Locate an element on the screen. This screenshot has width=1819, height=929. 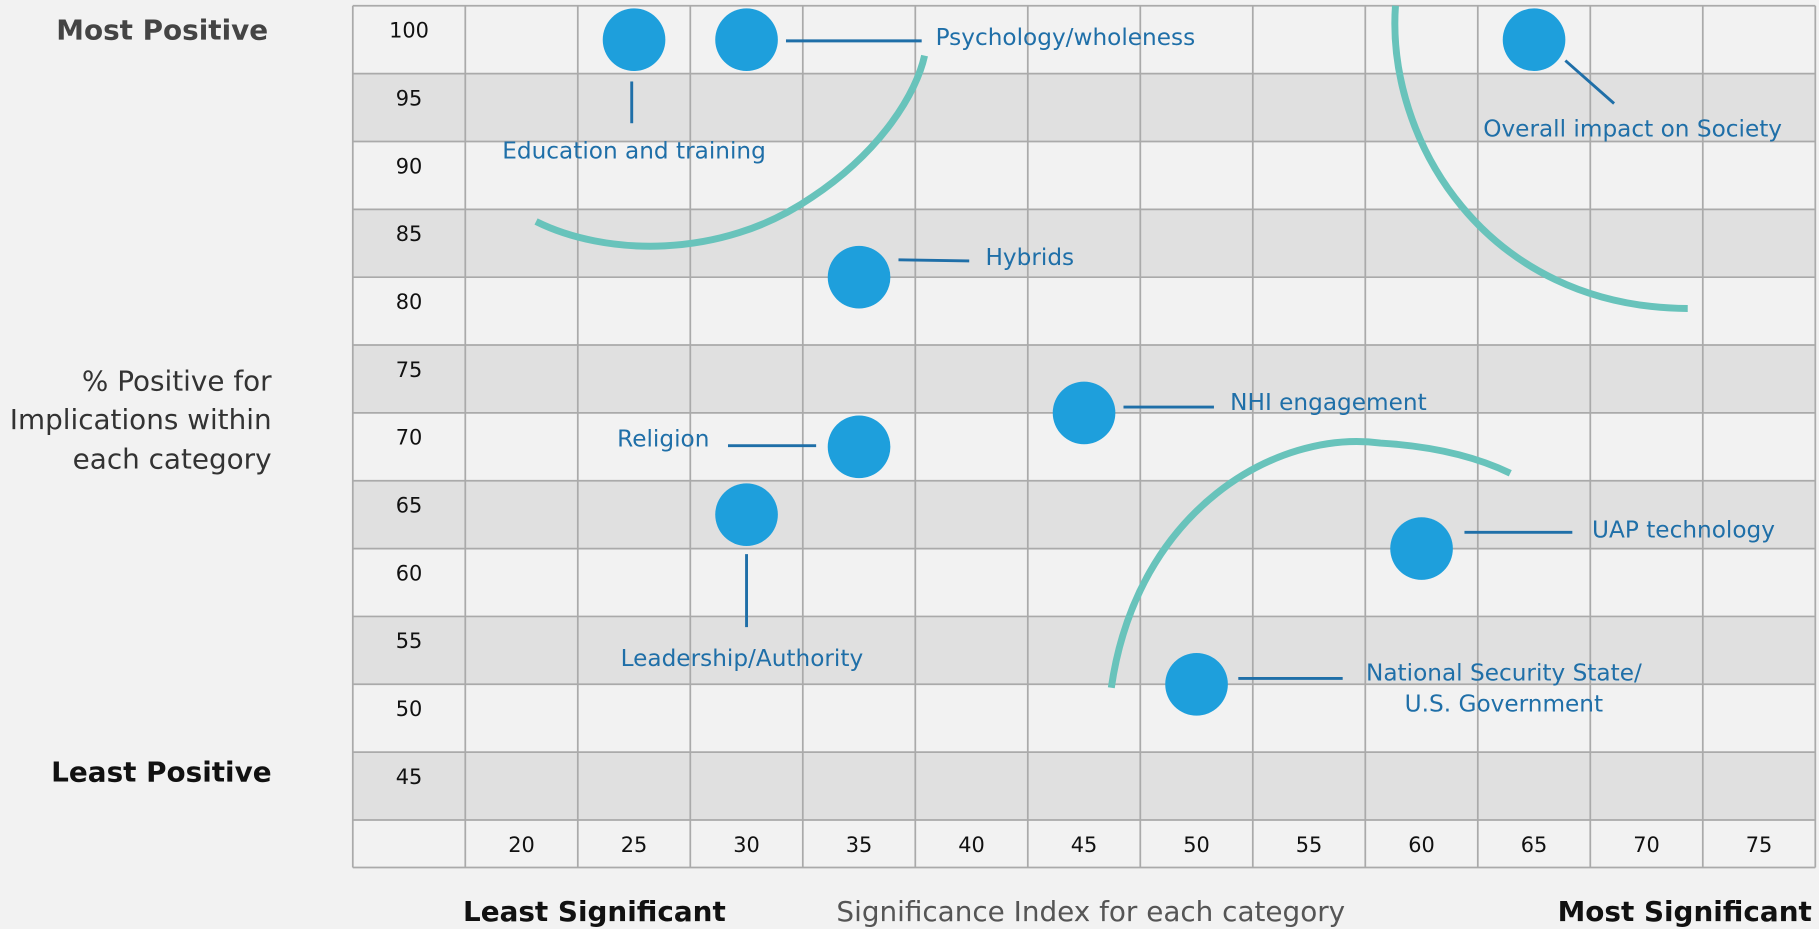
point-label: Hybrids is located at coordinates (1029, 257).